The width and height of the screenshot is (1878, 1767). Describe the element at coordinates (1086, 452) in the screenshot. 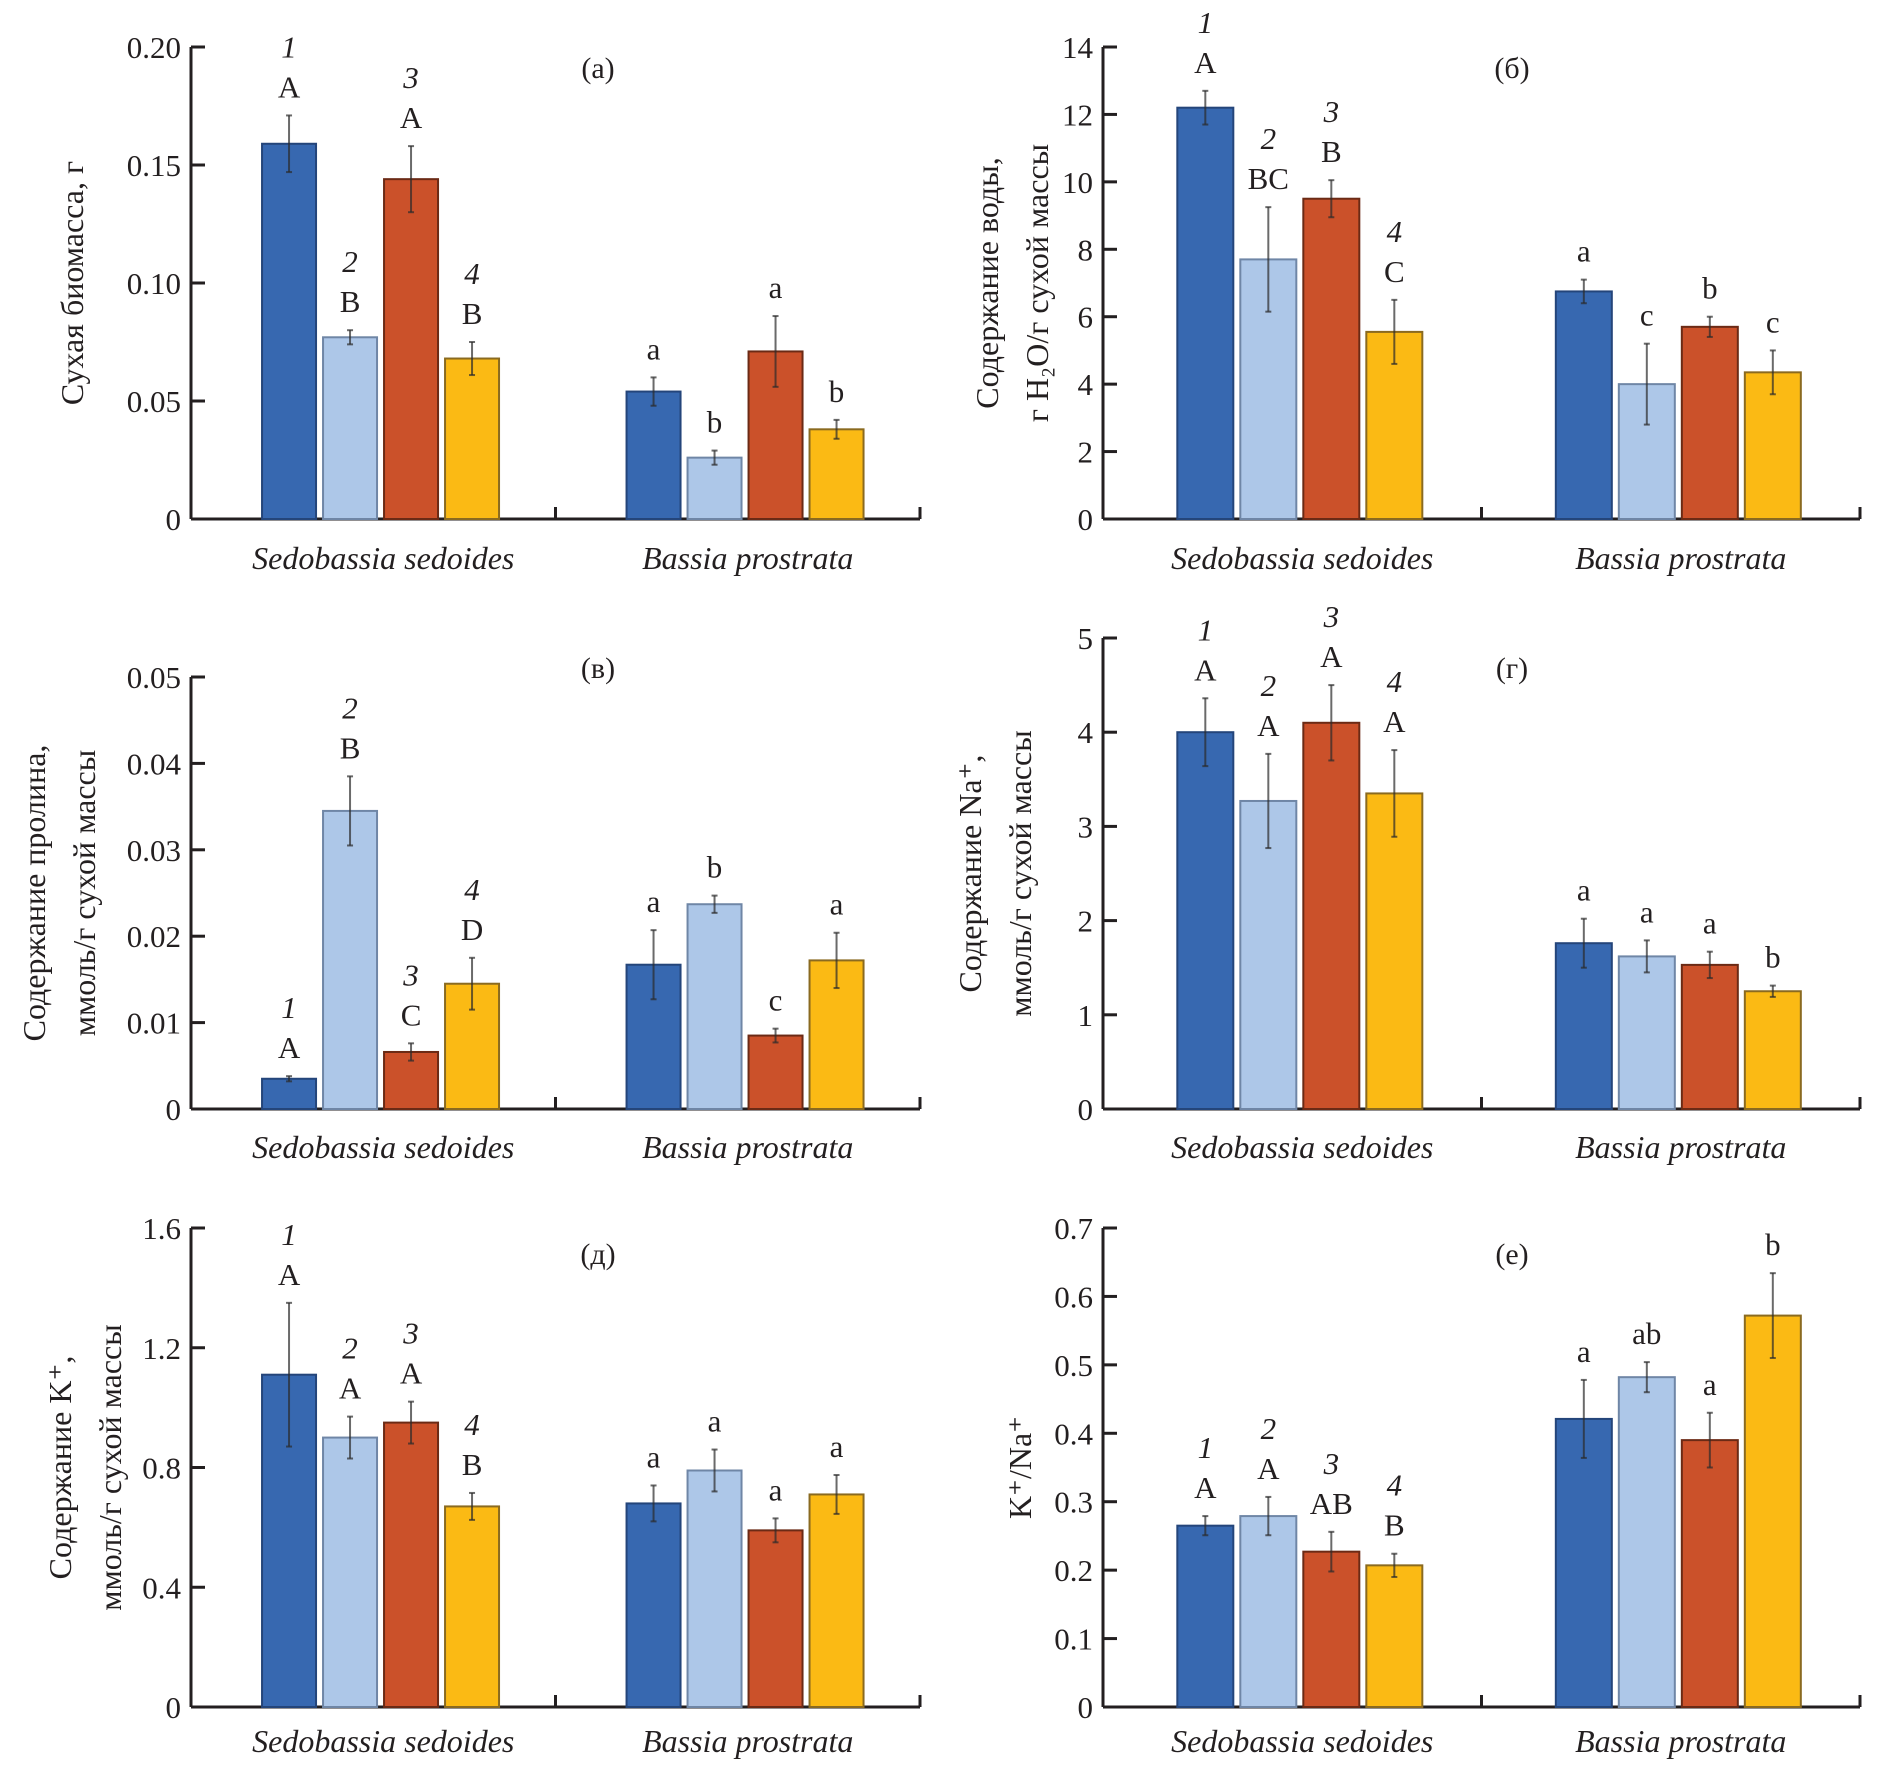

I see `y-tick-label: 2` at that location.